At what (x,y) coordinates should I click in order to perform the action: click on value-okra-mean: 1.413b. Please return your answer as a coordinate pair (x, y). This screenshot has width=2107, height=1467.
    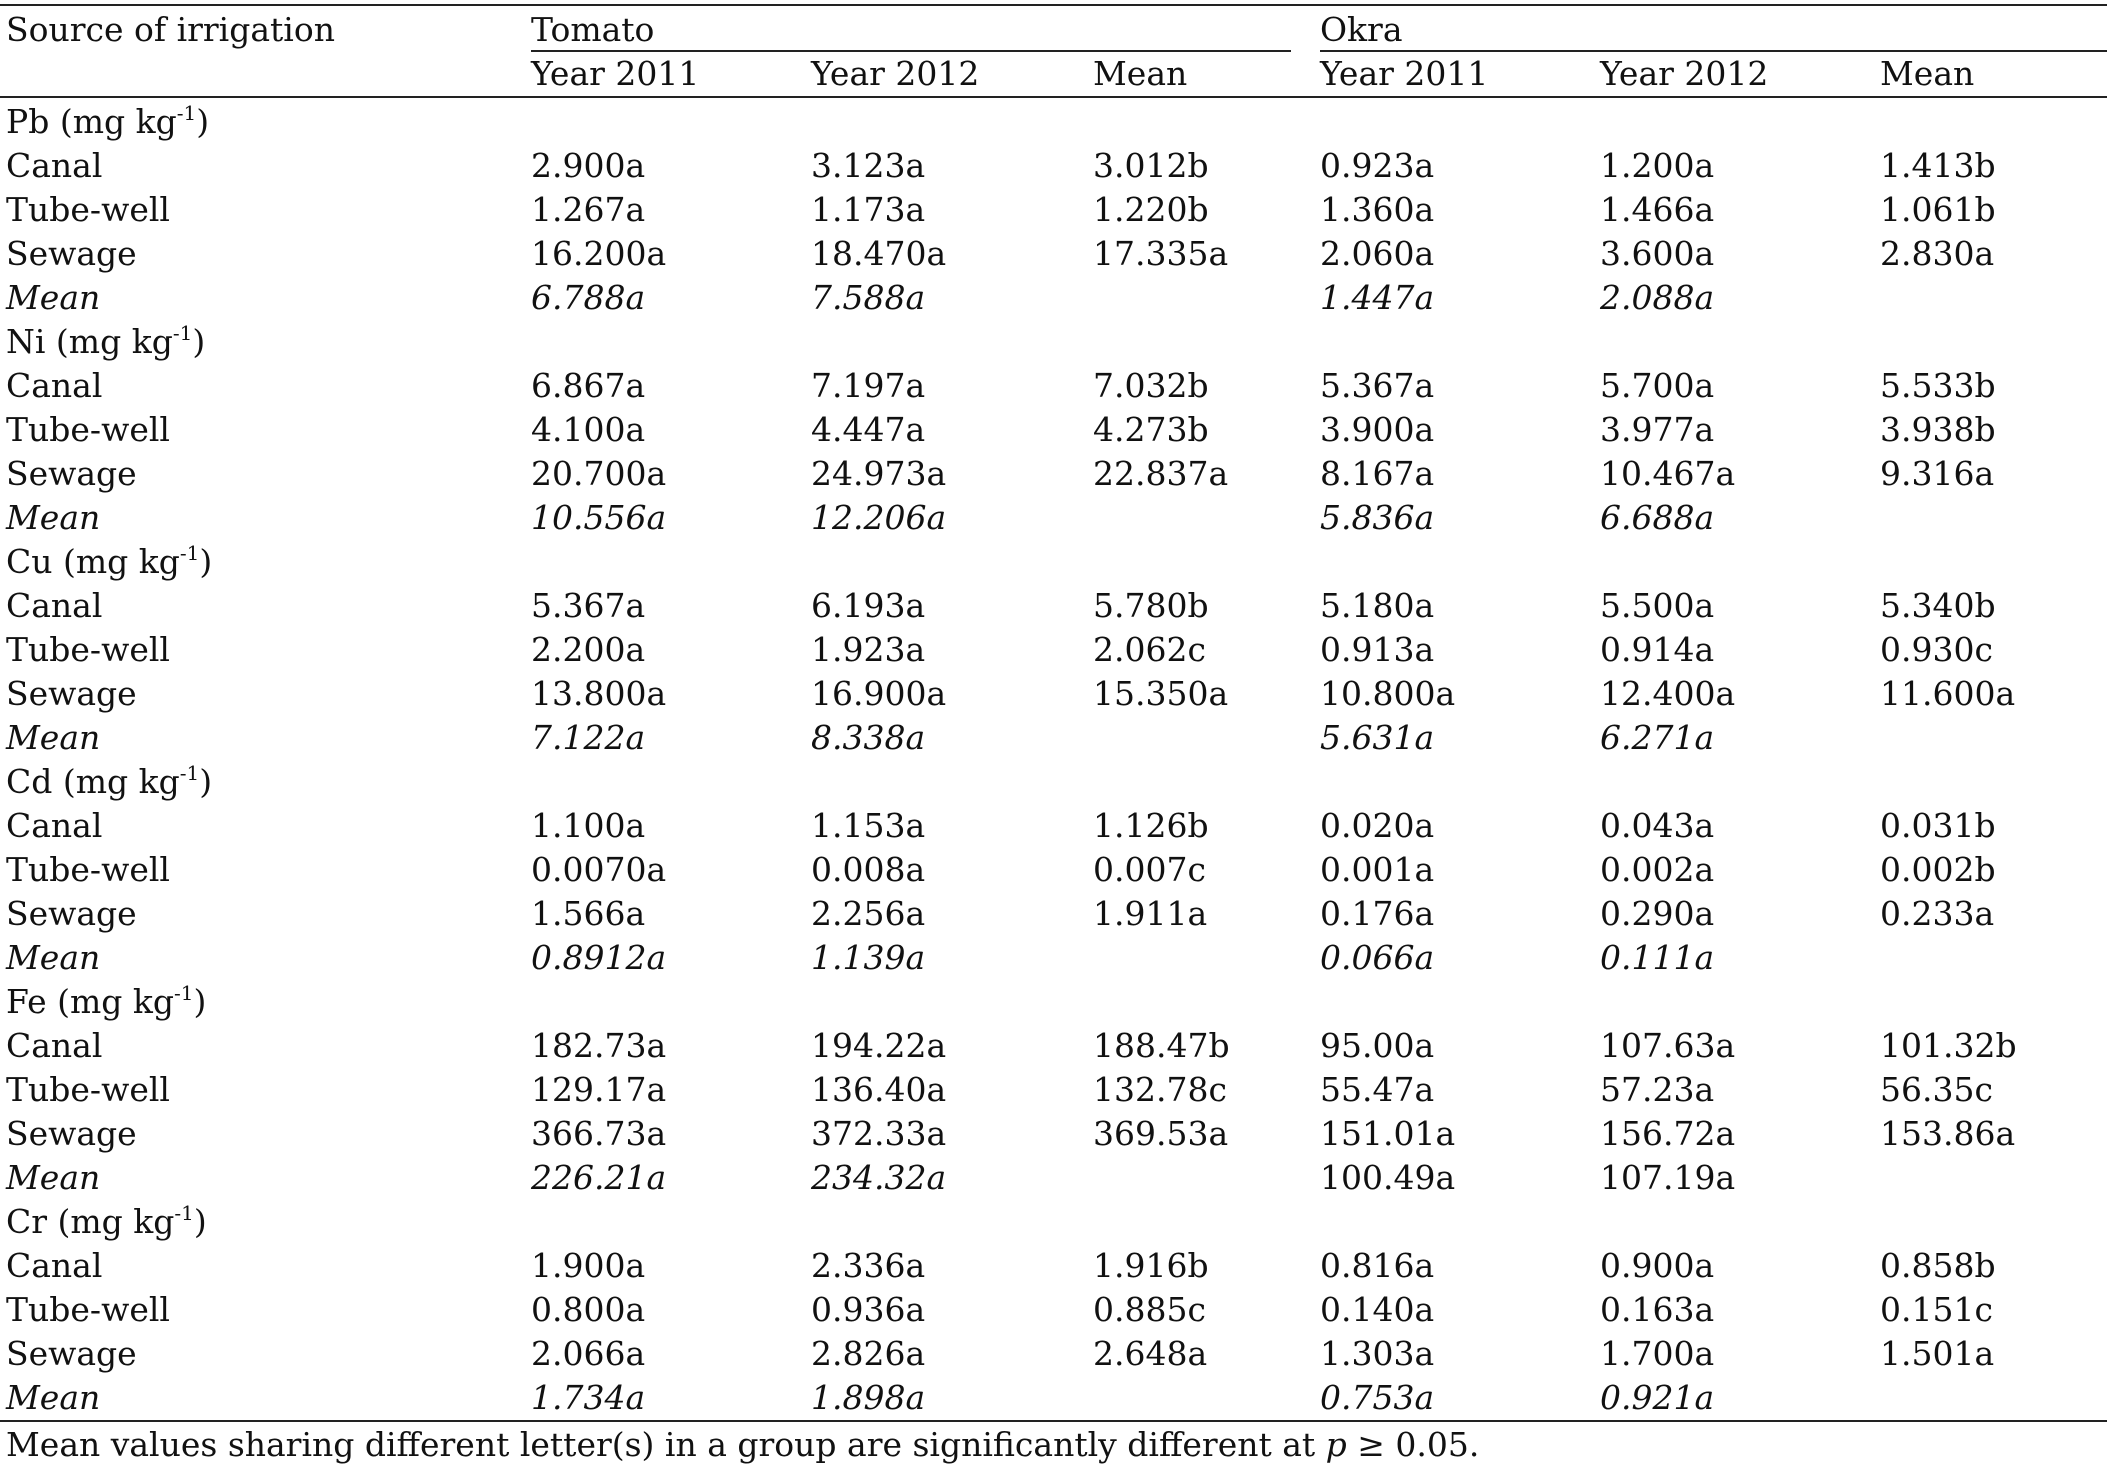
    Looking at the image, I should click on (1938, 165).